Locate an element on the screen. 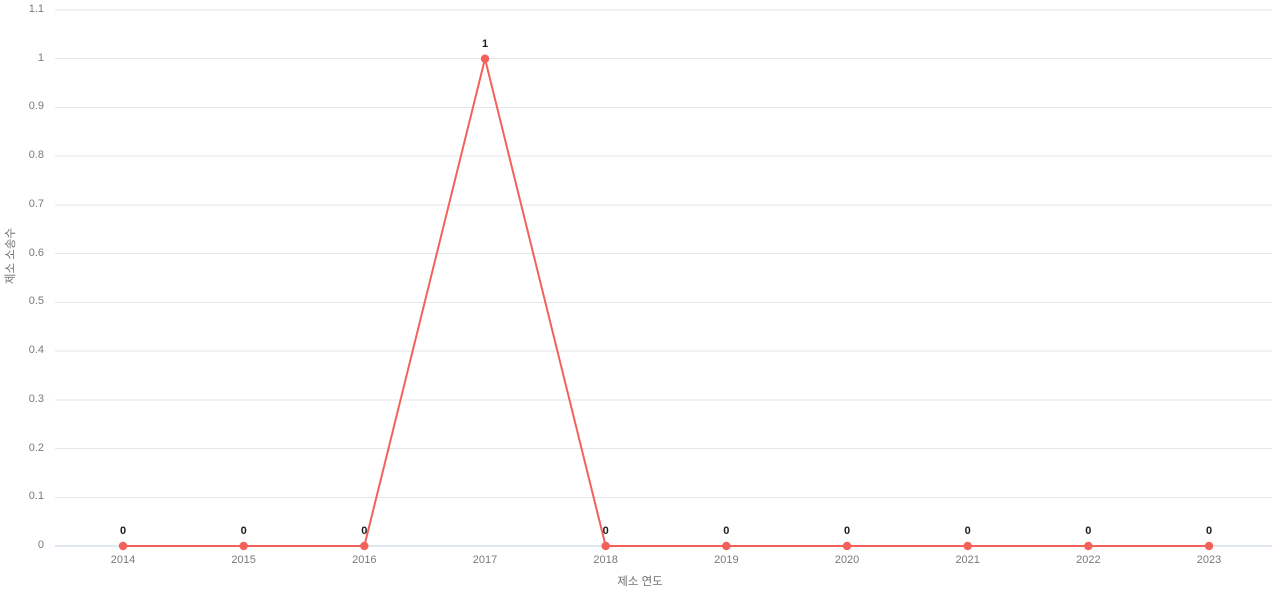  y-axis-tick-label: 0.6 is located at coordinates (36, 252).